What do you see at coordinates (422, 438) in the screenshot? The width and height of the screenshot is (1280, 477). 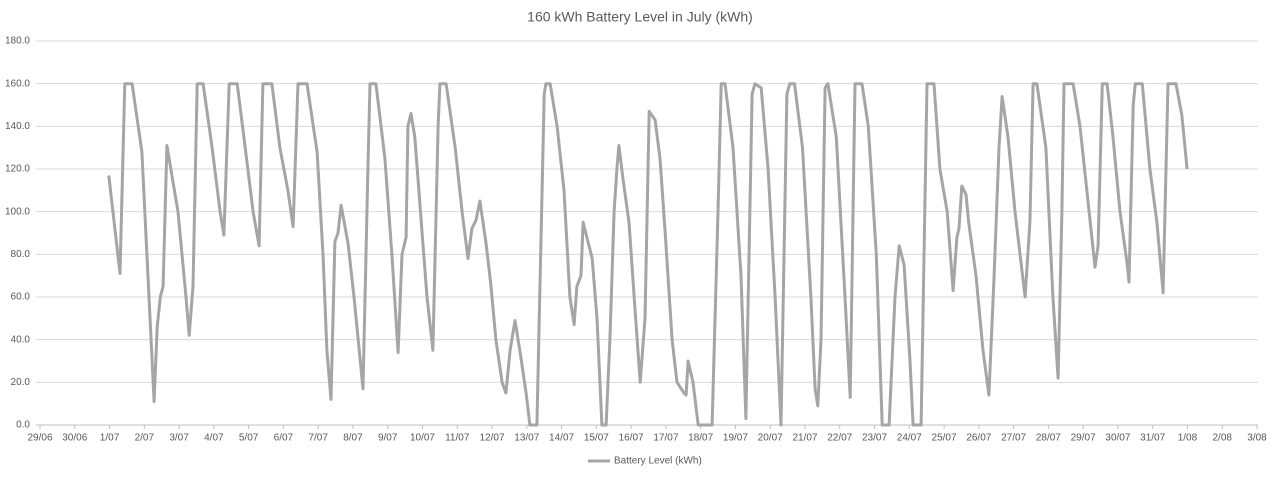 I see `x-tick-label: 10/07` at bounding box center [422, 438].